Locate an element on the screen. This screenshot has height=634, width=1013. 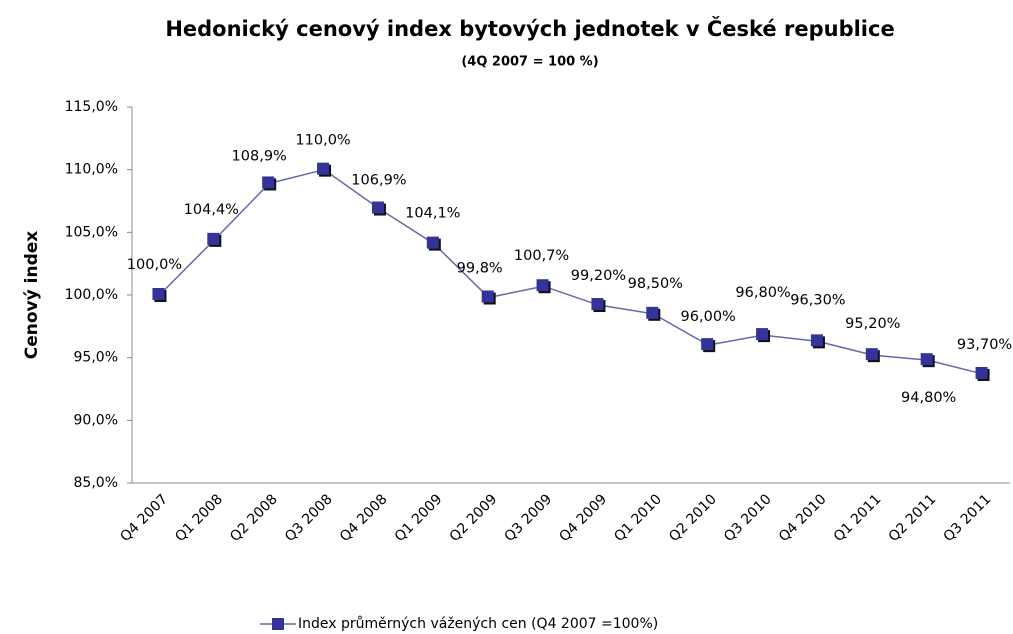
data-label: 100,0% is located at coordinates (154, 265).